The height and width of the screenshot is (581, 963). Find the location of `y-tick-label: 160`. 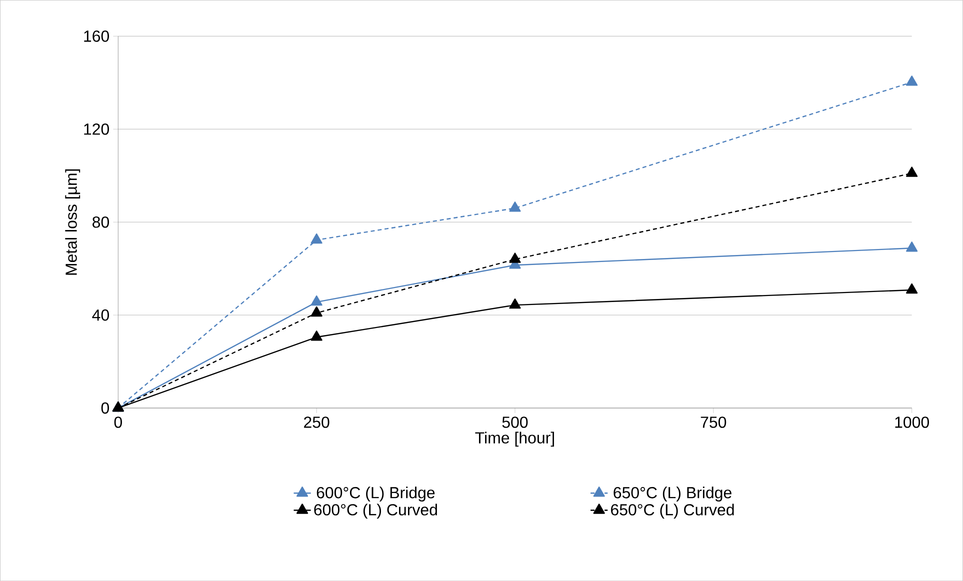

y-tick-label: 160 is located at coordinates (96, 36).